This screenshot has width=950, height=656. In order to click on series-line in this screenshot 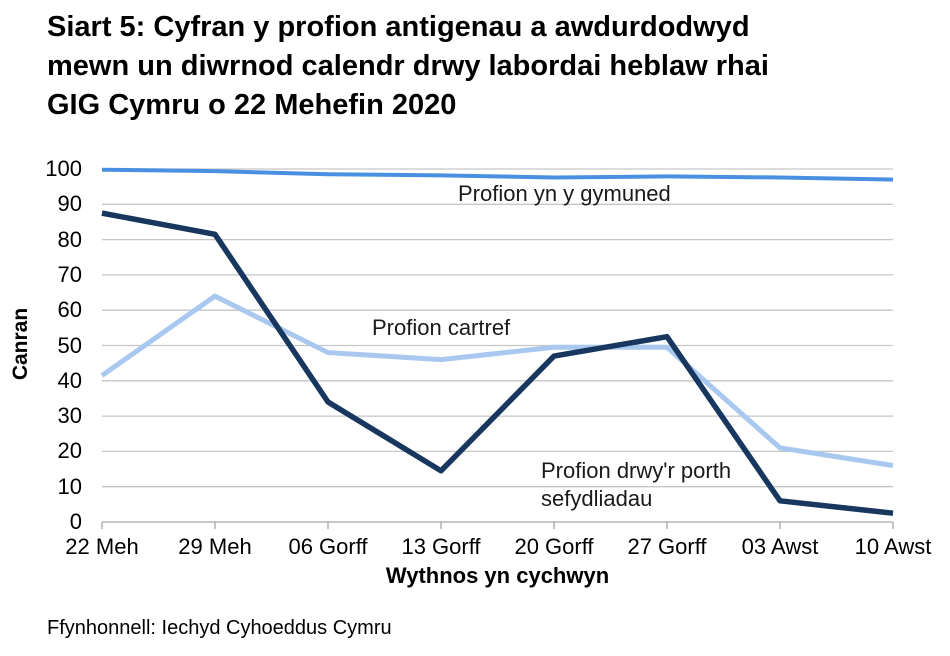, I will do `click(497, 174)`.